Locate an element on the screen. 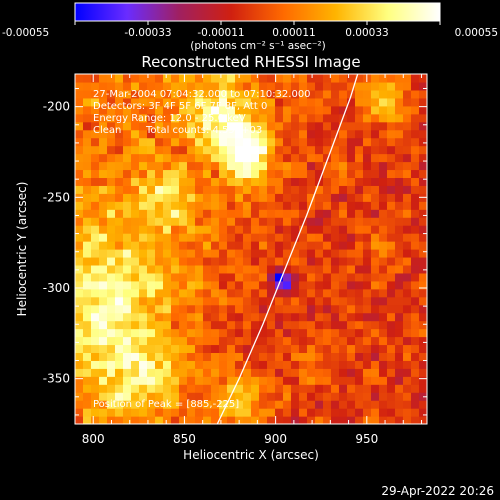 This screenshot has width=500, height=500. colorbar-tick-label: 0.00011 is located at coordinates (293, 33).